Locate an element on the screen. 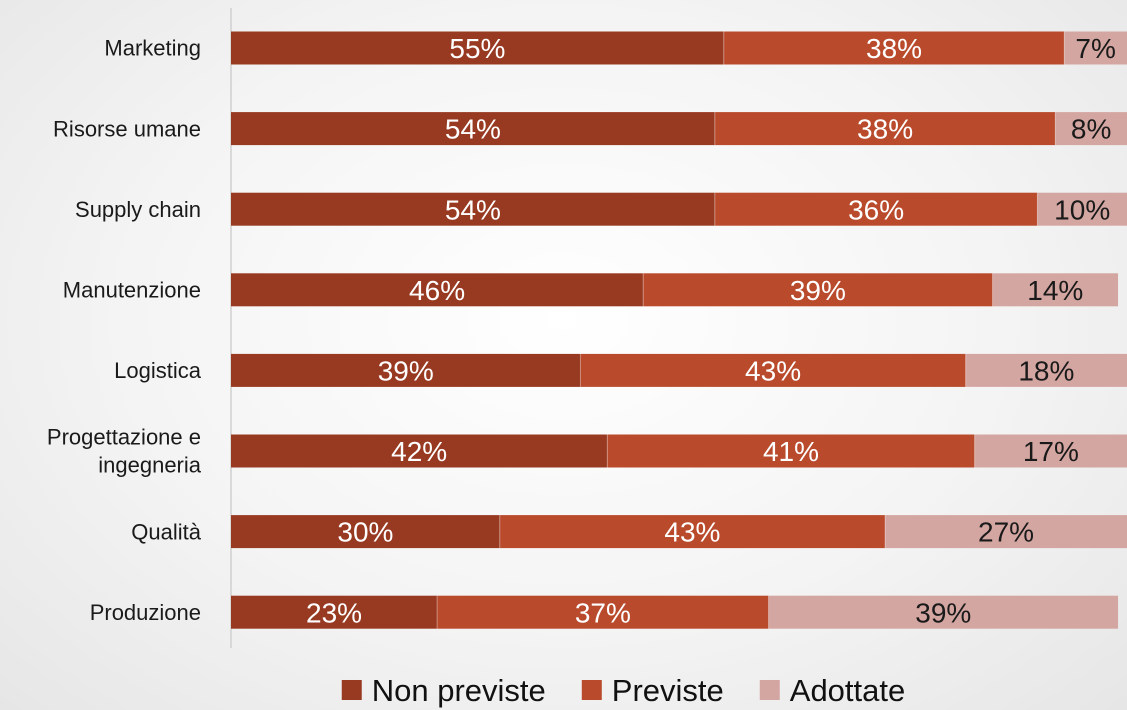  data-label: 27% is located at coordinates (1006, 532).